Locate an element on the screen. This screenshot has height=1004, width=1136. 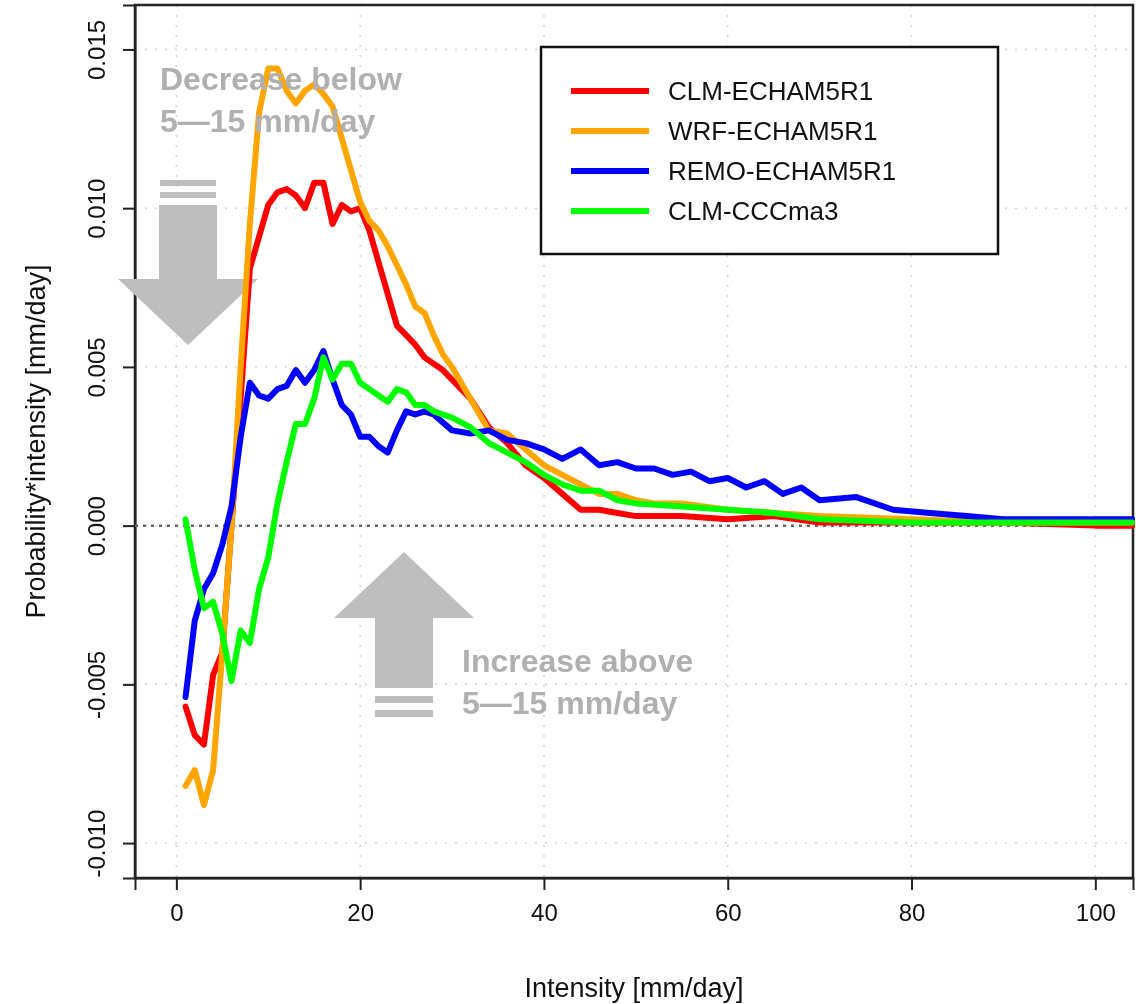
x-tick-label: 40 is located at coordinates (544, 913).